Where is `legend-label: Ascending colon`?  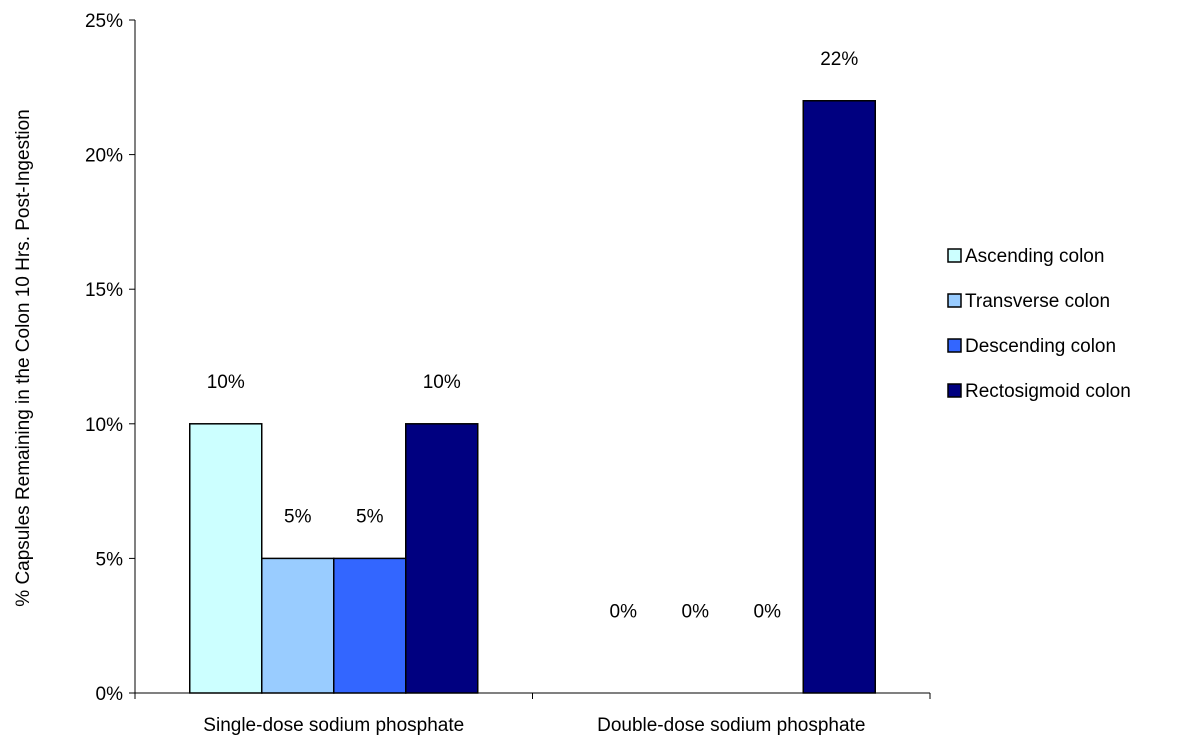 legend-label: Ascending colon is located at coordinates (1034, 256).